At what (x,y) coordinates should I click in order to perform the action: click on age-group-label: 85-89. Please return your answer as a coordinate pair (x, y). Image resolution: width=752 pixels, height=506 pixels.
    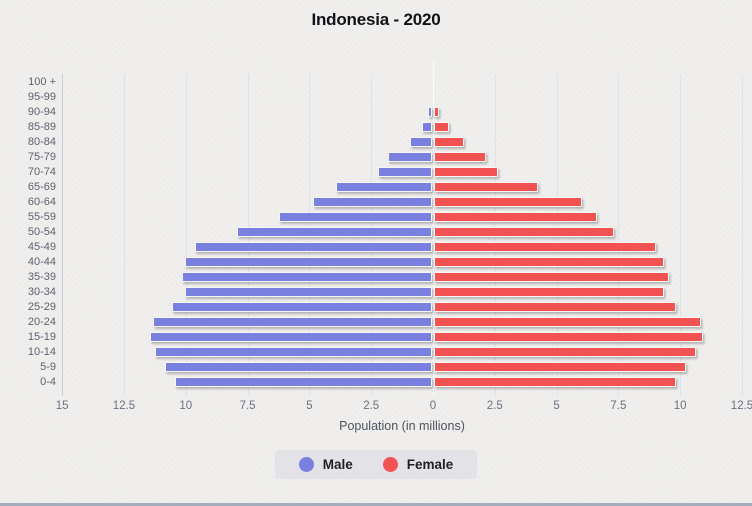
    Looking at the image, I should click on (41, 127).